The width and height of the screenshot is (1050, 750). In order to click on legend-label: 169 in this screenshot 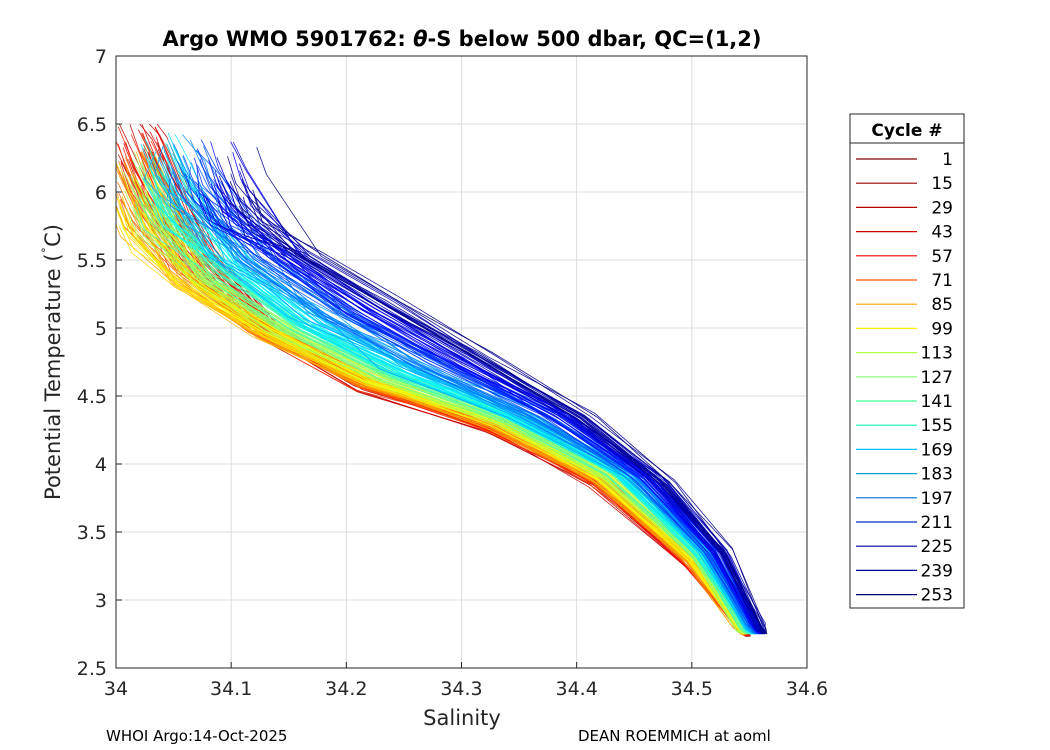, I will do `click(937, 450)`.